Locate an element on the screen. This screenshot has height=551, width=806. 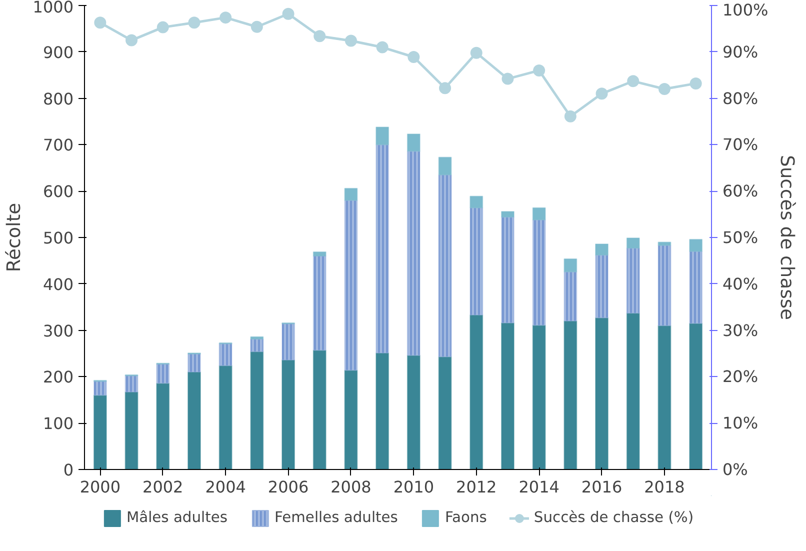
y-tick-label: 600 is located at coordinates (58, 192).